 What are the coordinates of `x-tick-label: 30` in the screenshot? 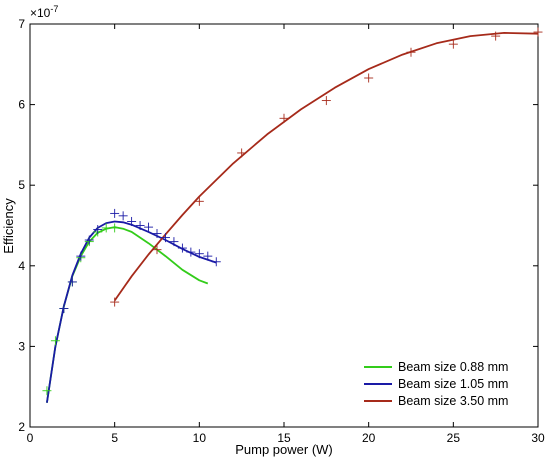 It's located at (538, 438).